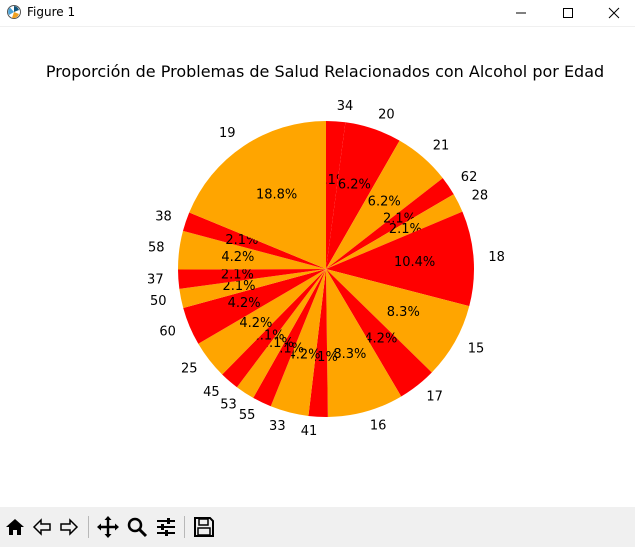 This screenshot has height=547, width=635. I want to click on pie-percent-15: 8.3%, so click(403, 312).